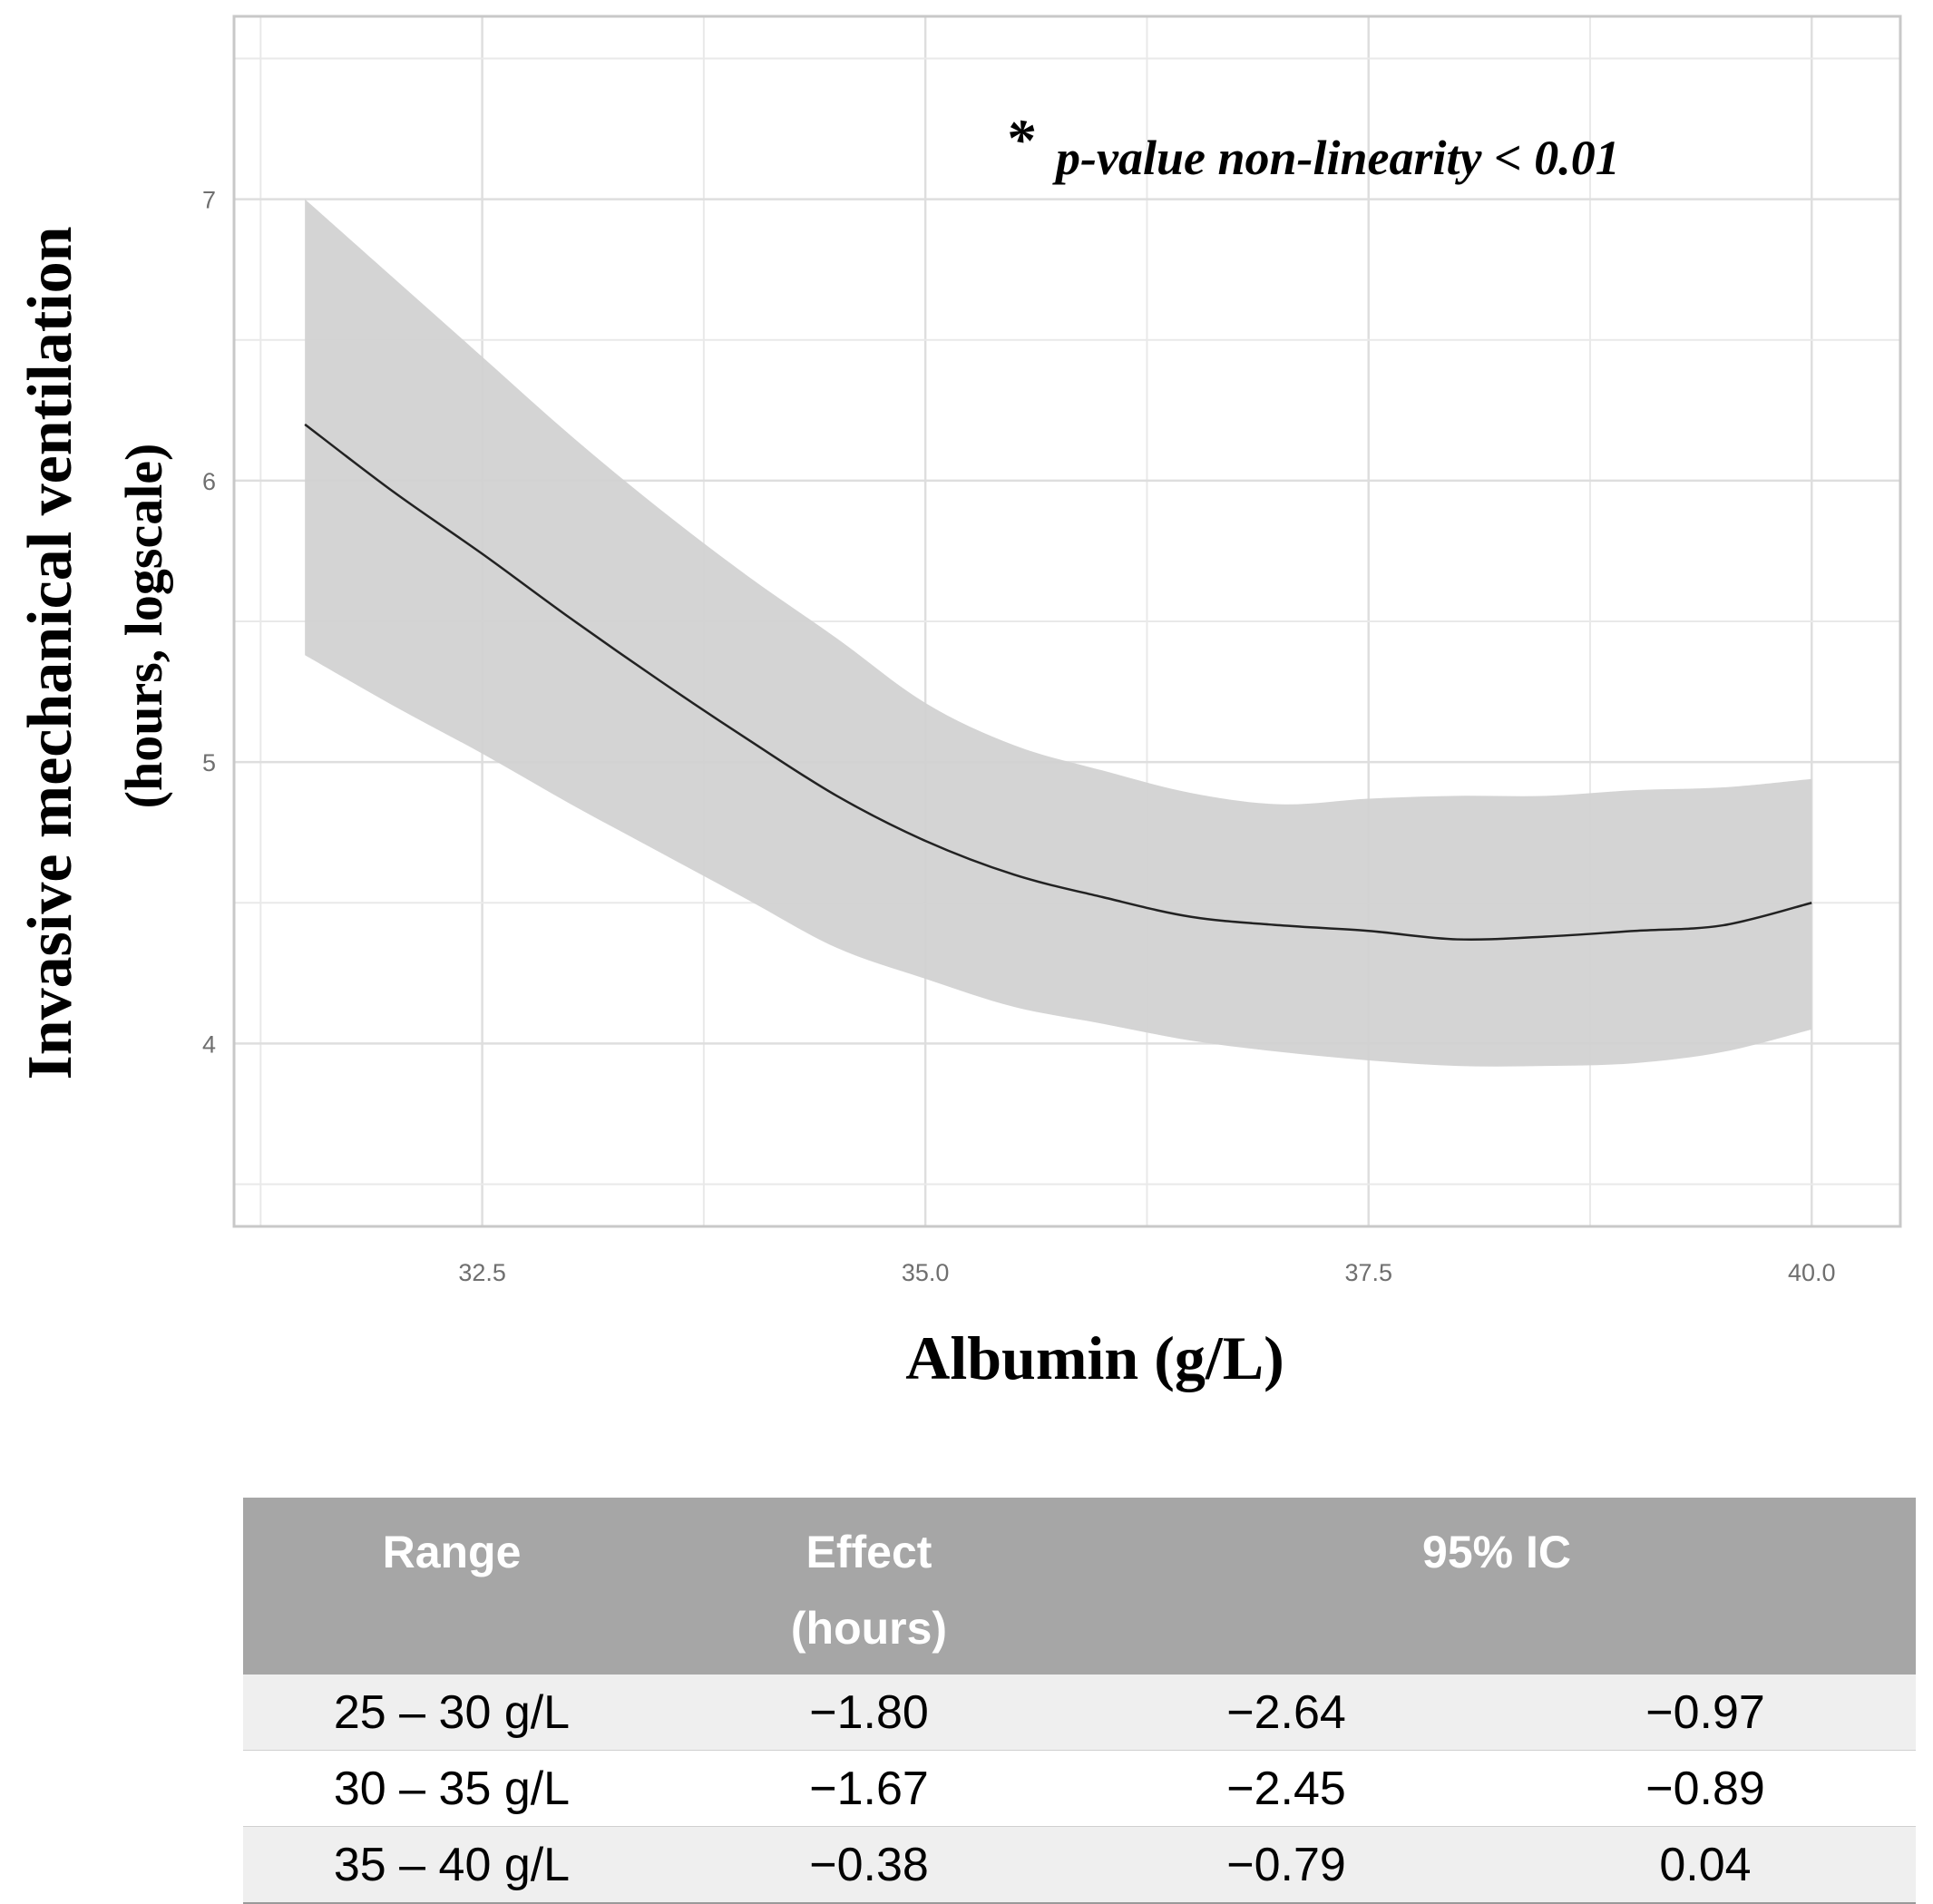  What do you see at coordinates (869, 1713) in the screenshot?
I see `cell-effect: −1.80` at bounding box center [869, 1713].